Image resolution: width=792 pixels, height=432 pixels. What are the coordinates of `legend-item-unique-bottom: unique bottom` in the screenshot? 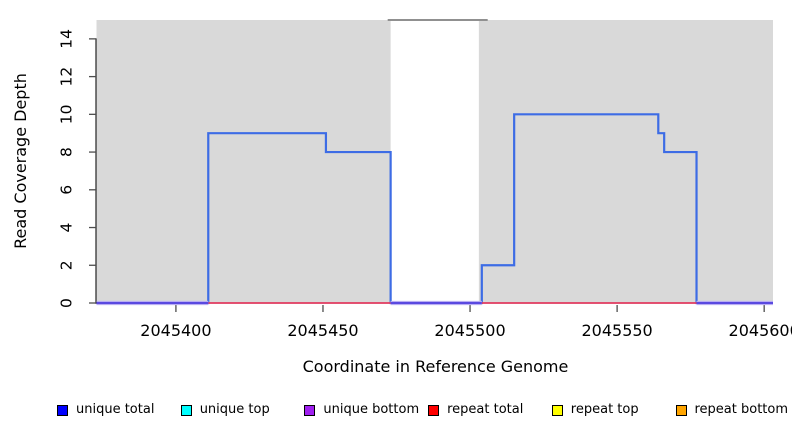 It's located at (361, 410).